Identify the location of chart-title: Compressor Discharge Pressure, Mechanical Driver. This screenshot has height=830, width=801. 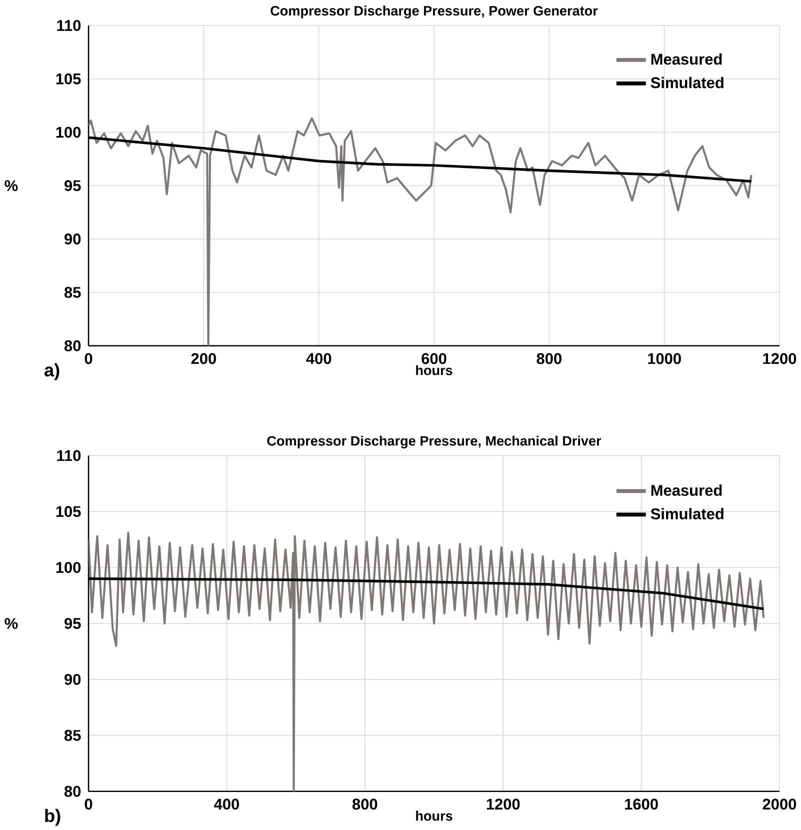
(434, 442).